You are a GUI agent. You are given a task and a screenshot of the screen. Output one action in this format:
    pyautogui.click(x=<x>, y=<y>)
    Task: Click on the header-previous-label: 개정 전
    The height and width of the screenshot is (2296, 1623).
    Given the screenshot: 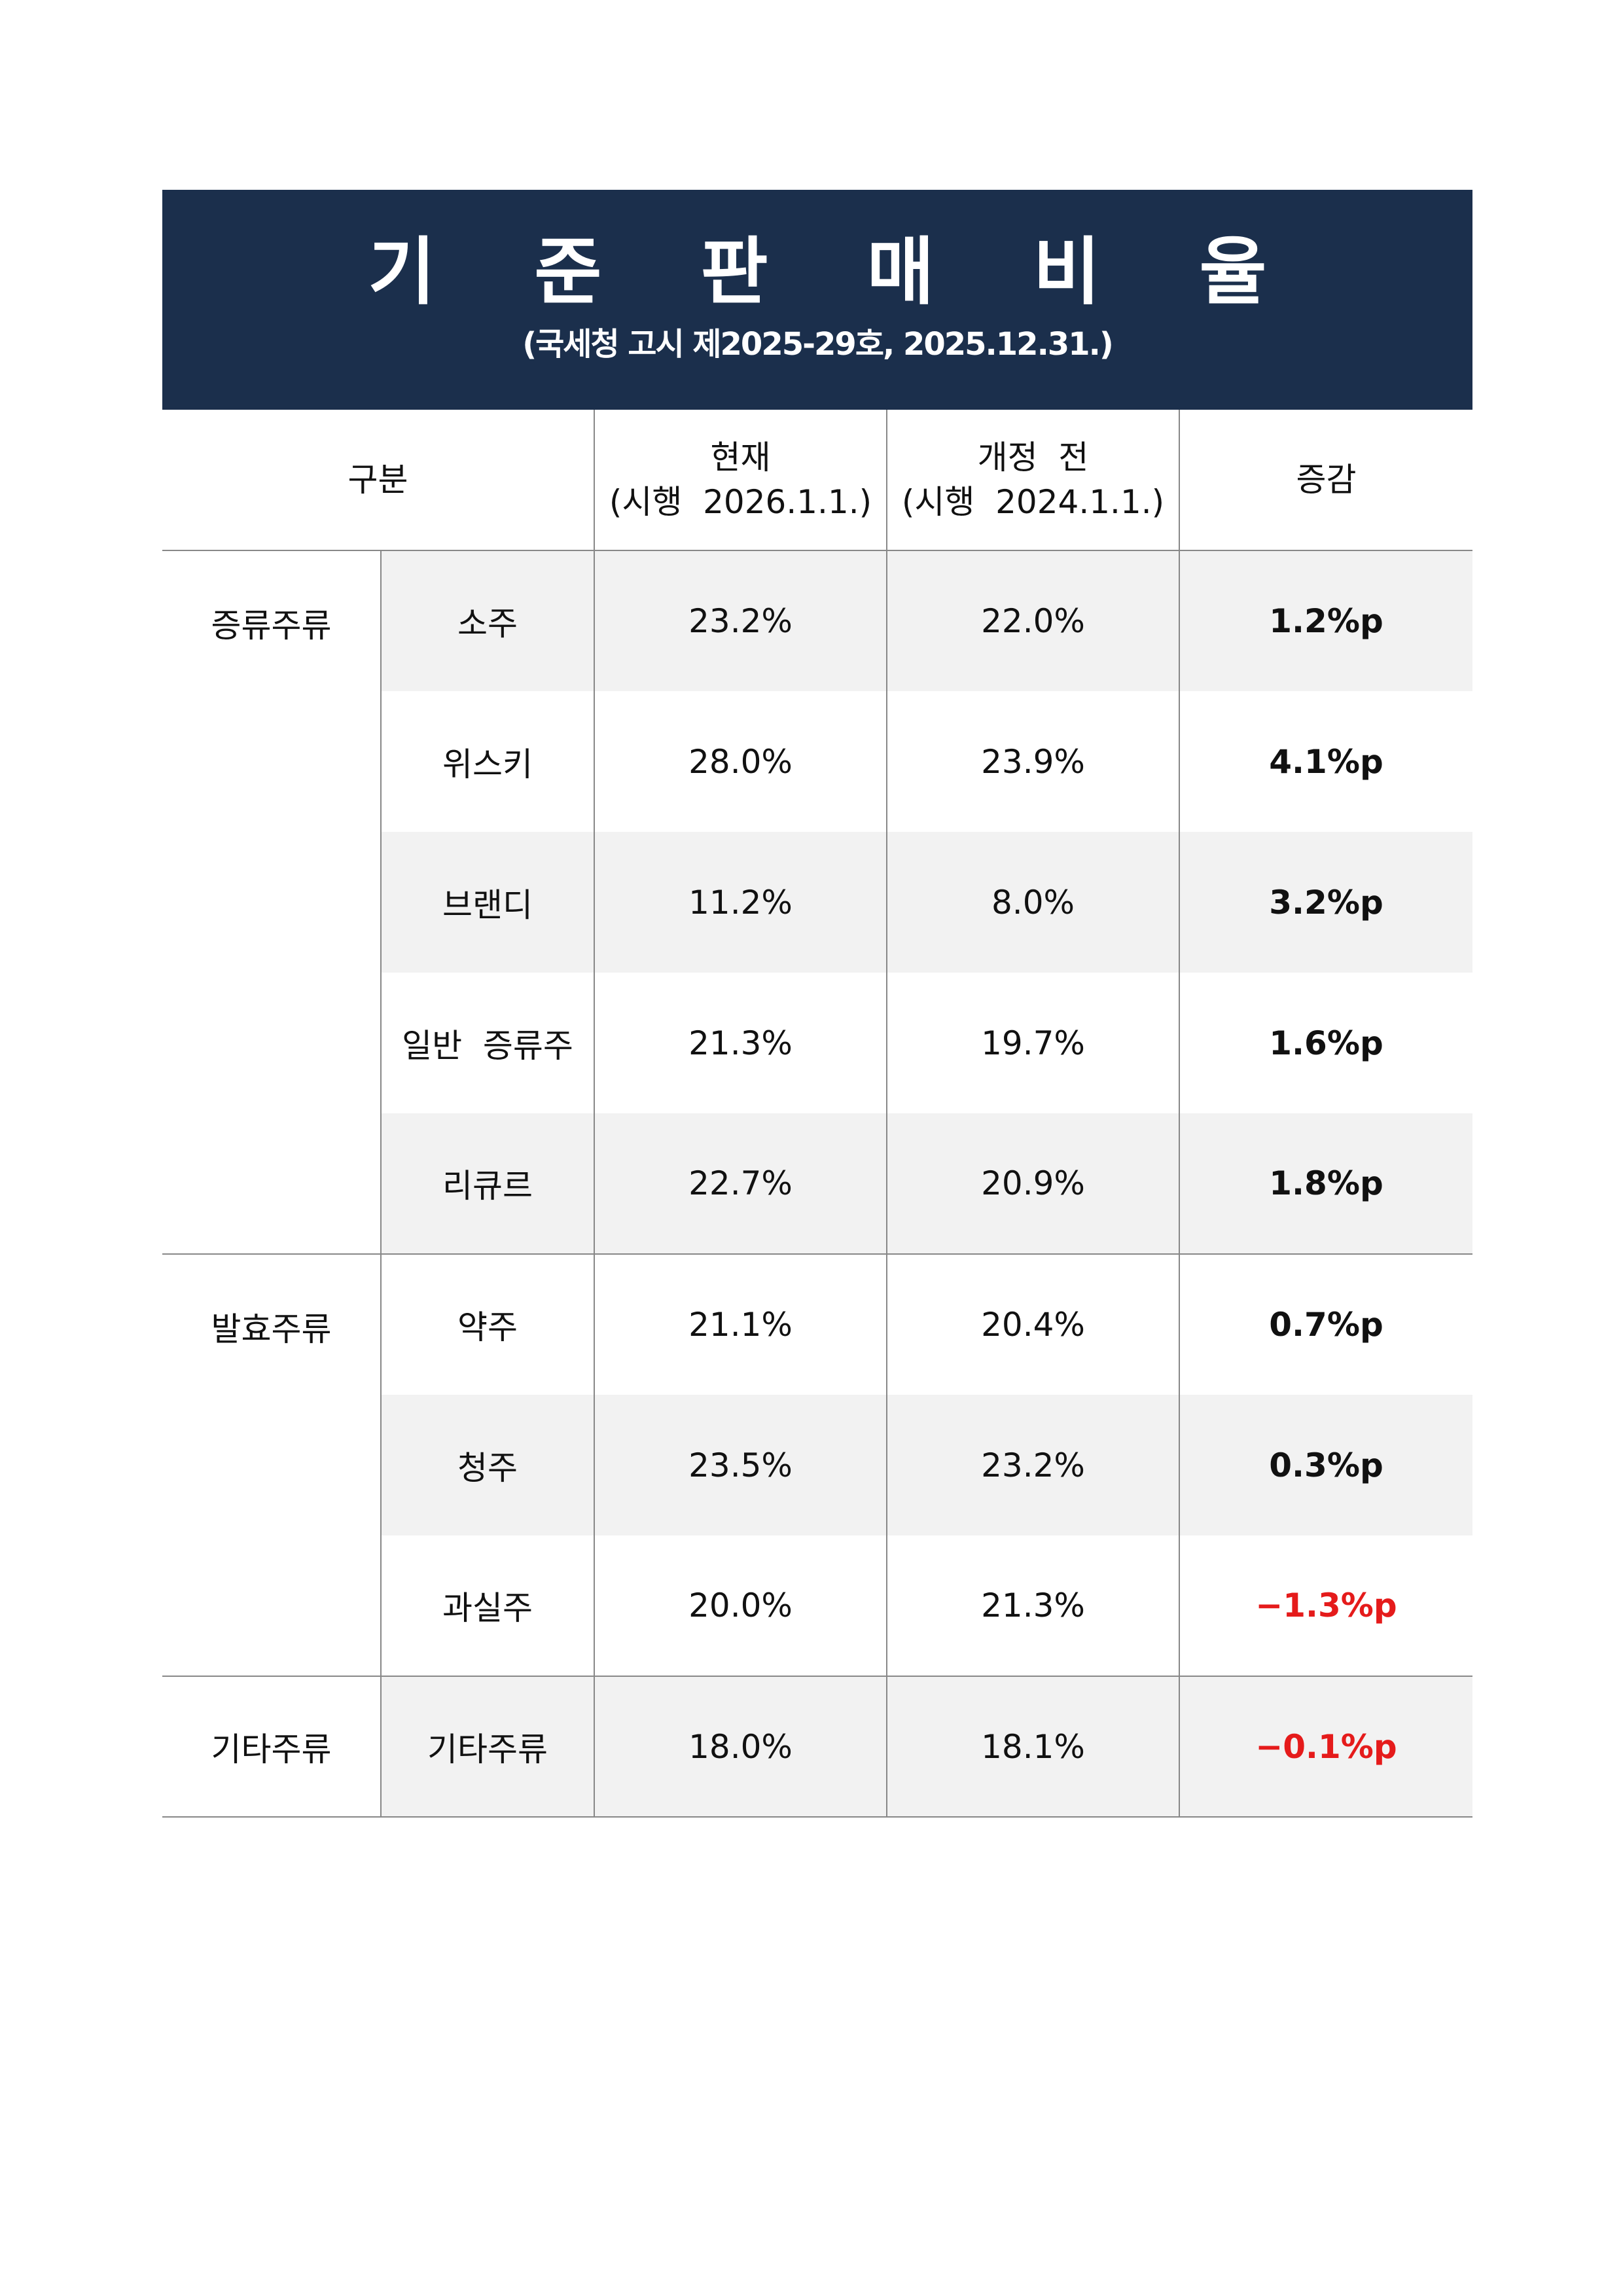 What is the action you would take?
    pyautogui.click(x=1033, y=457)
    